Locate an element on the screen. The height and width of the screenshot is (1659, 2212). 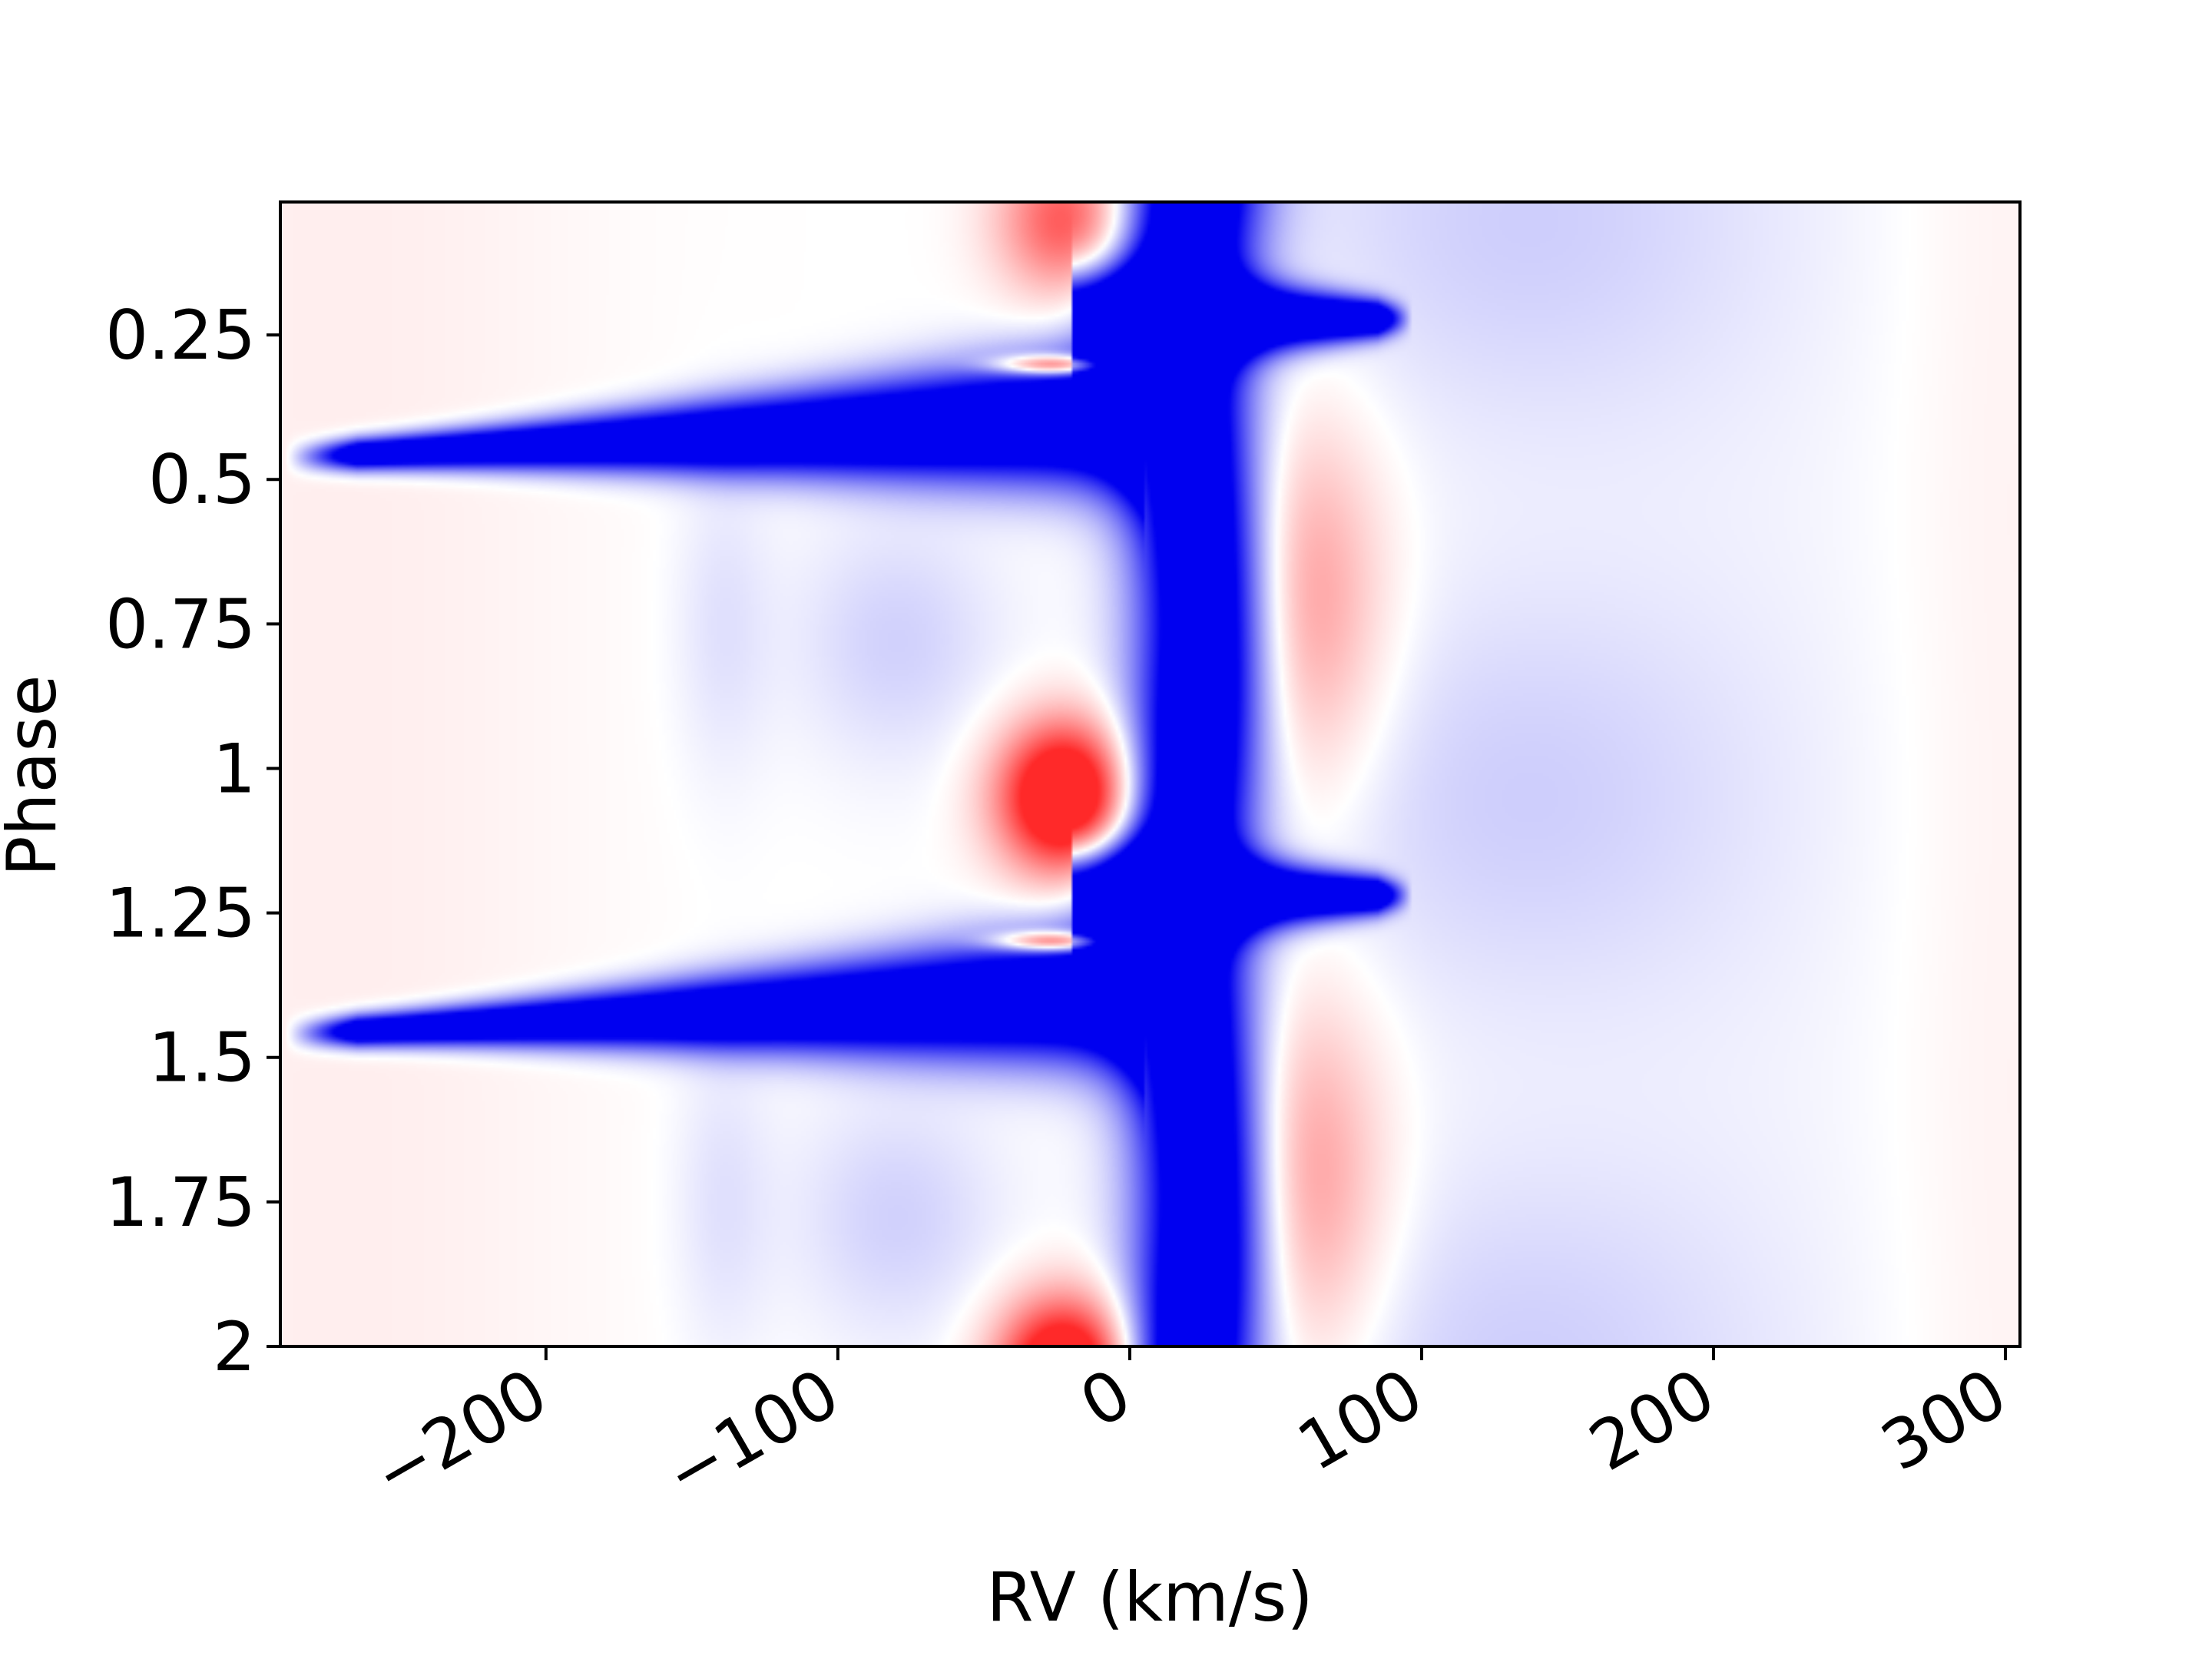
y-tick-label: 1 is located at coordinates (234, 768).